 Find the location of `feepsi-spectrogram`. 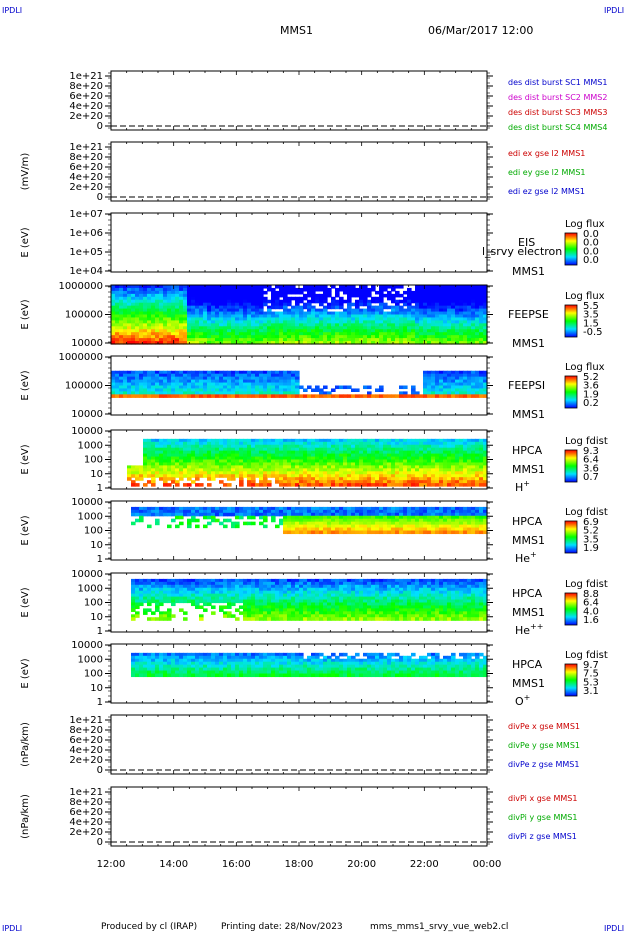

feepsi-spectrogram is located at coordinates (299, 384).